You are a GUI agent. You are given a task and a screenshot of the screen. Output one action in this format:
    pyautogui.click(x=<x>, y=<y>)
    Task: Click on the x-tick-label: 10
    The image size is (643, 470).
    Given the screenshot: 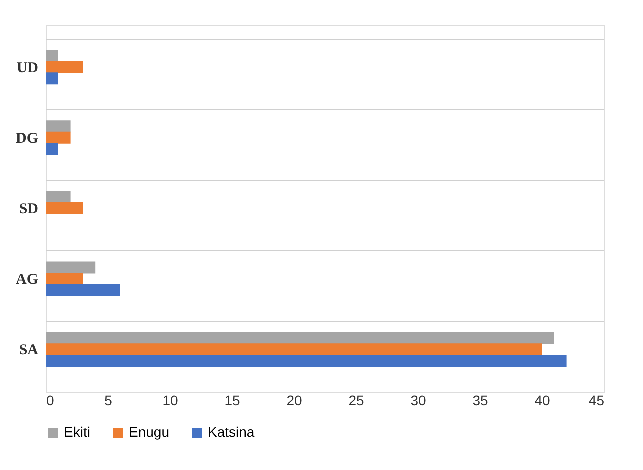 What is the action you would take?
    pyautogui.click(x=170, y=400)
    